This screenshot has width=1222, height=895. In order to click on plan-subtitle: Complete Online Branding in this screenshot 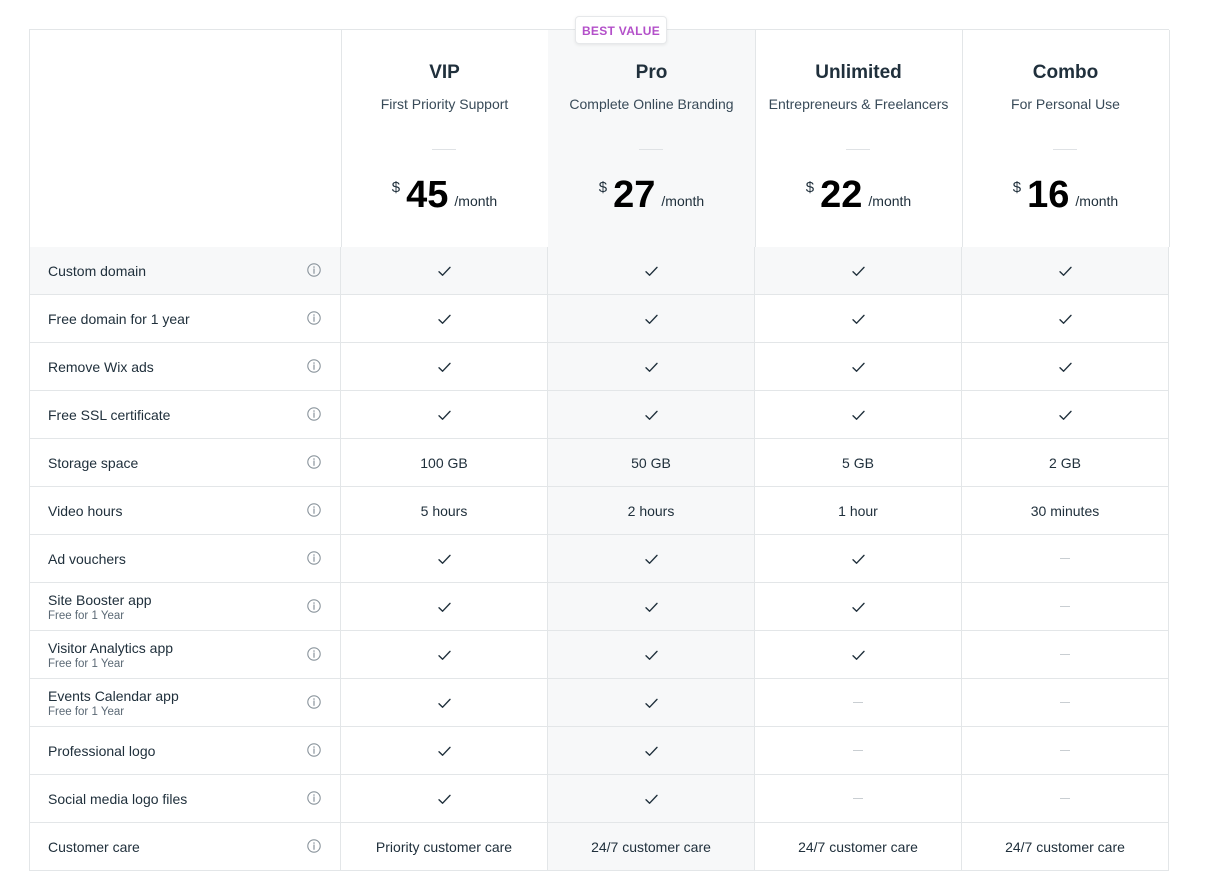, I will do `click(651, 104)`.